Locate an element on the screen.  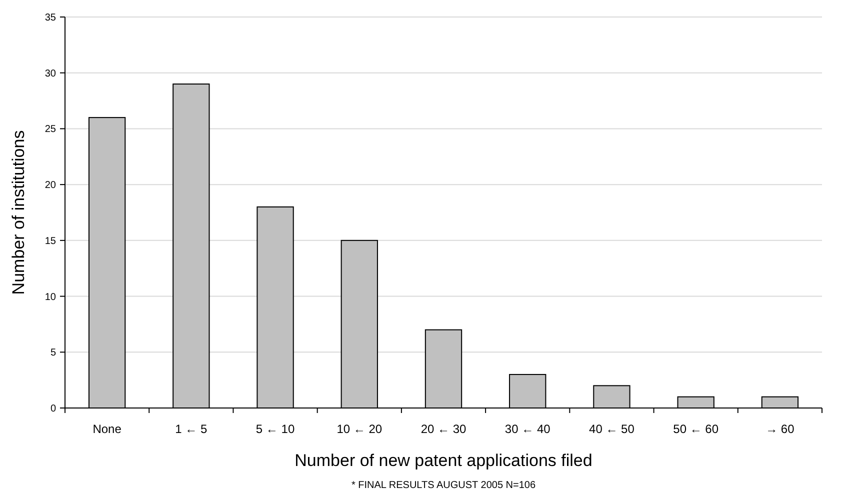
x-tick-label: → 60 is located at coordinates (780, 429).